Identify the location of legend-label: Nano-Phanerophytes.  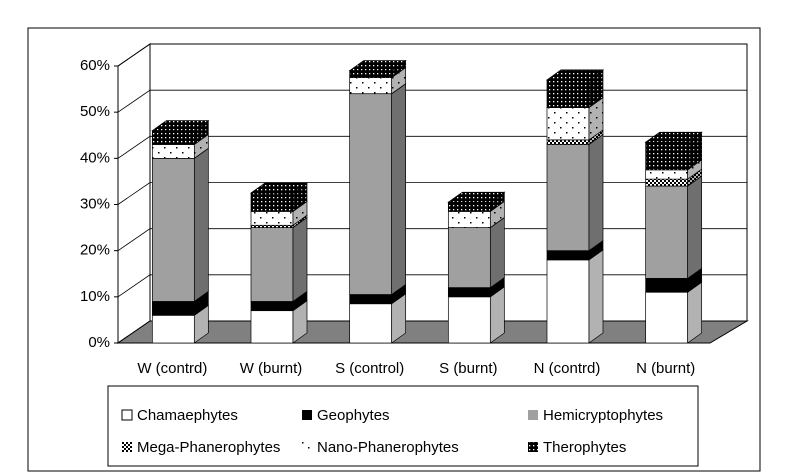
(388, 447).